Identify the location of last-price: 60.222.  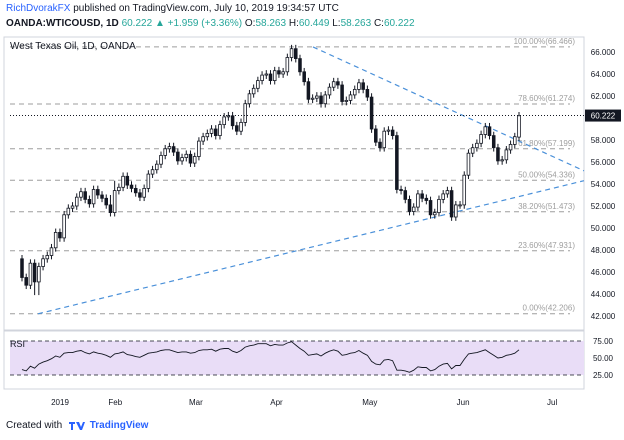
(137, 23).